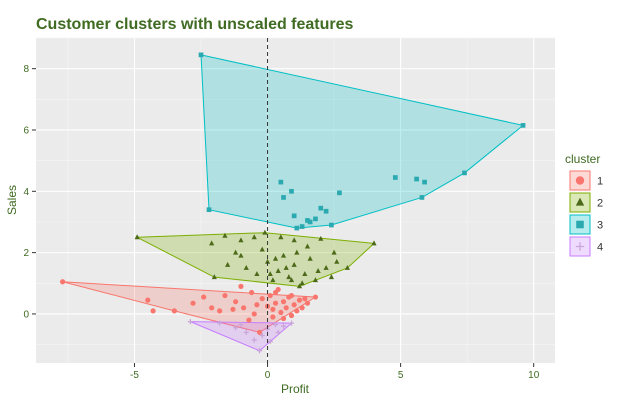 The height and width of the screenshot is (408, 621). I want to click on x-axis-ticks: -5 0 5 10, so click(335, 372).